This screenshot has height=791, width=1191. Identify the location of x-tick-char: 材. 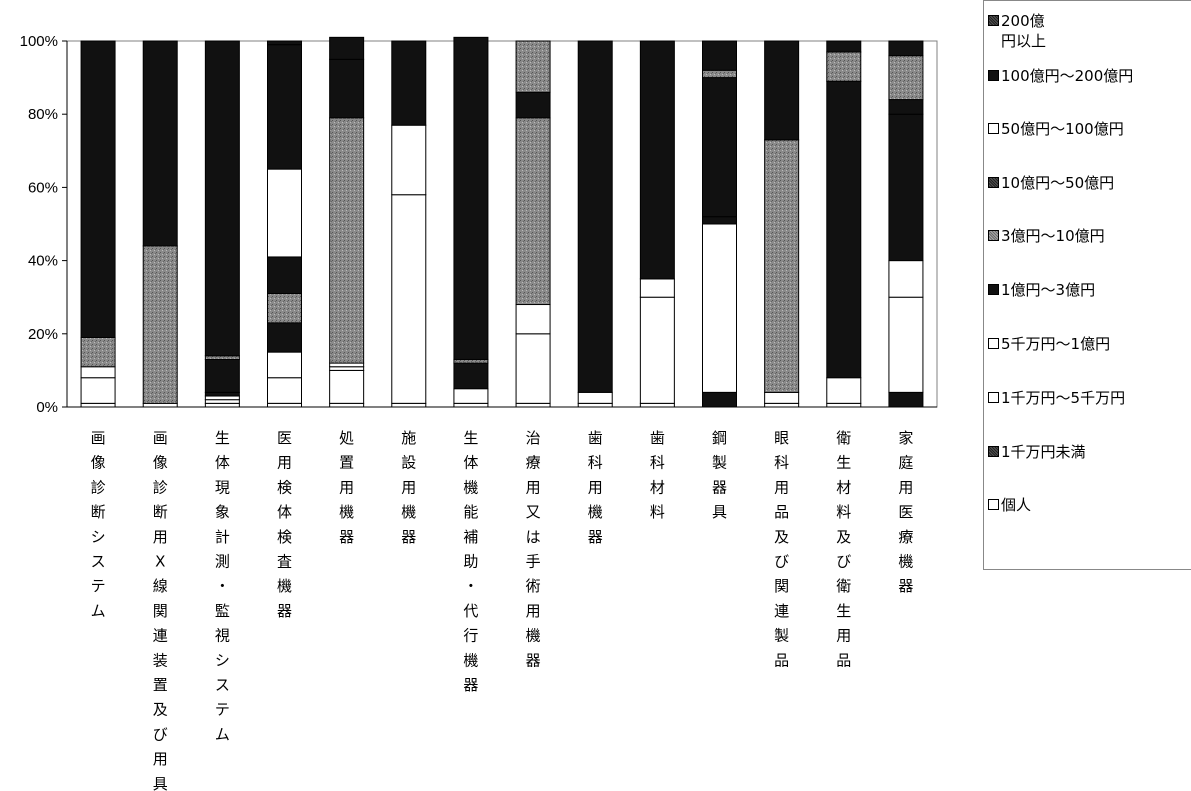
(843, 487).